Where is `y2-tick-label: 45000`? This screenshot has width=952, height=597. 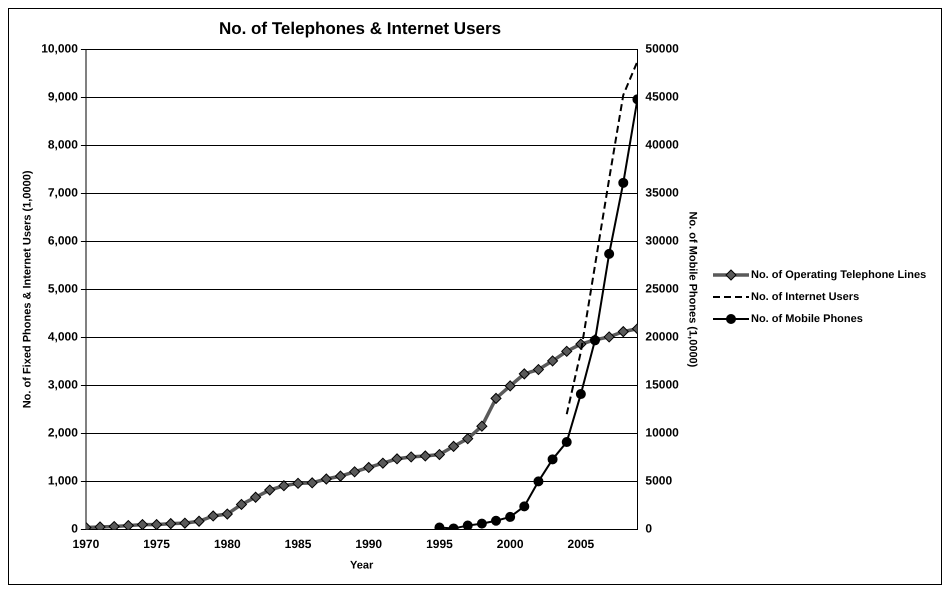 y2-tick-label: 45000 is located at coordinates (662, 97).